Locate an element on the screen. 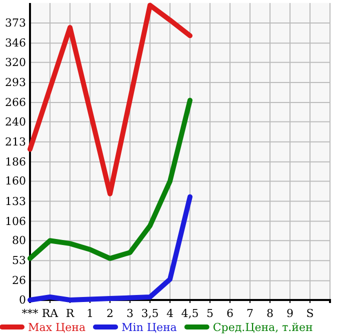 The width and height of the screenshot is (345, 335). y-tick-label: 133 is located at coordinates (15, 201).